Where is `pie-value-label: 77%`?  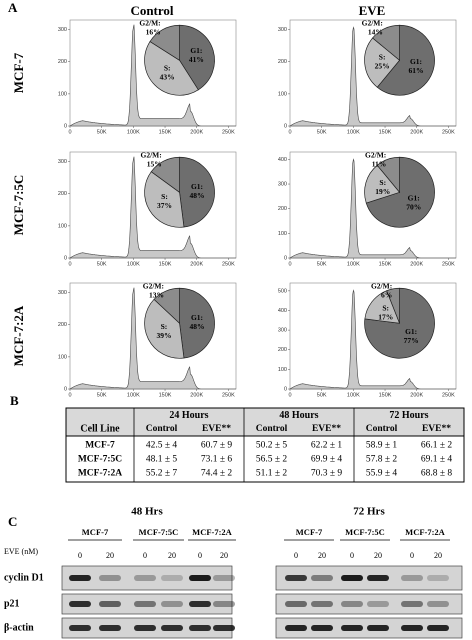 pie-value-label: 77% is located at coordinates (411, 340).